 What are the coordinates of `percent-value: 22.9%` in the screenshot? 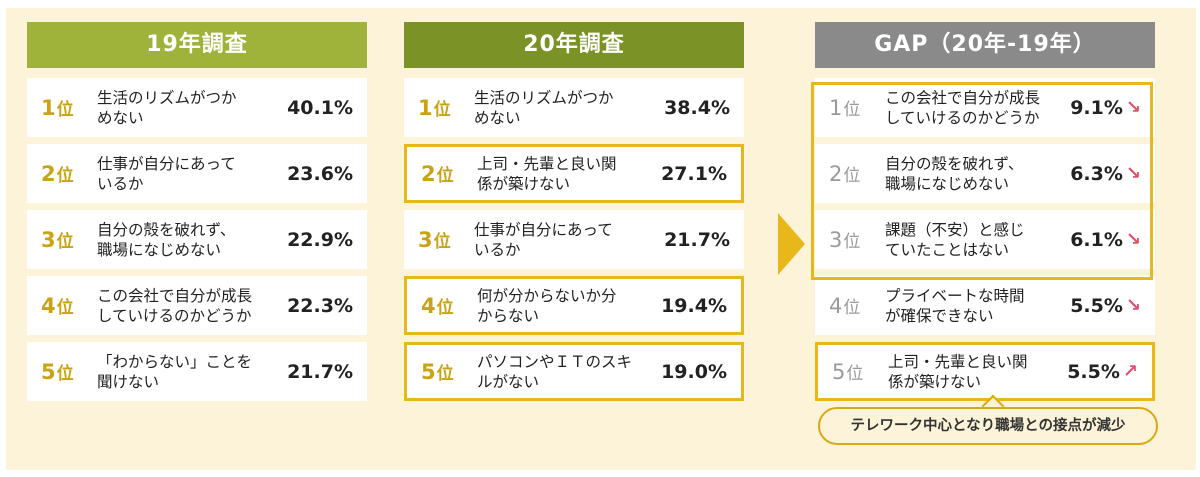 It's located at (320, 239).